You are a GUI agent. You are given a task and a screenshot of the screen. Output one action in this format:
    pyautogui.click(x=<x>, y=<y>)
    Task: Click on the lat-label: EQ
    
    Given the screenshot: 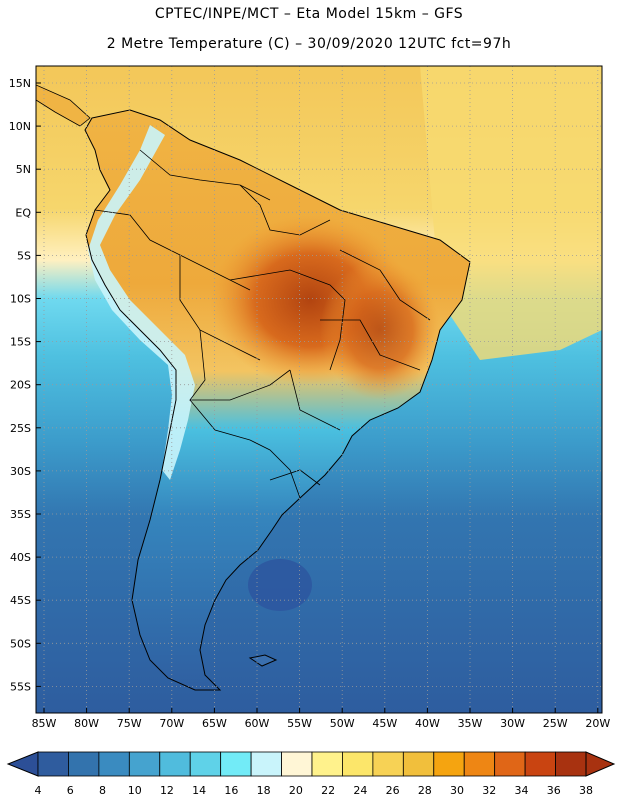 What is the action you would take?
    pyautogui.click(x=23, y=212)
    